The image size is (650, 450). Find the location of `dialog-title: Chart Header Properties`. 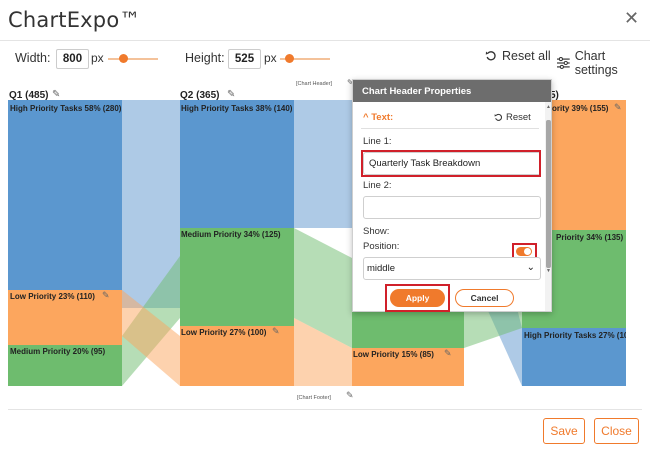

dialog-title: Chart Header Properties is located at coordinates (452, 91).